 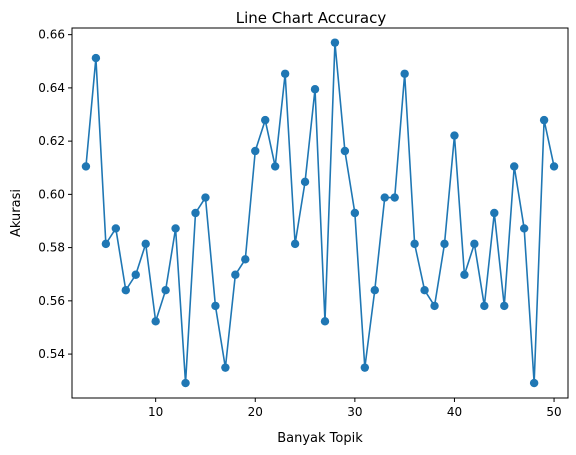 I want to click on x-tick-label: 20, so click(x=255, y=412).